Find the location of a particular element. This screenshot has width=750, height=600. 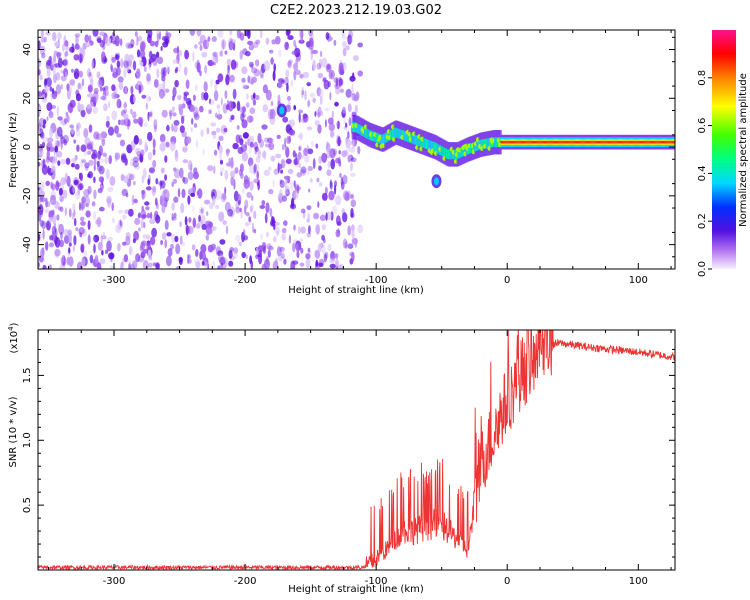

top-xlabel: Height of straight line (km) is located at coordinates (356, 290).